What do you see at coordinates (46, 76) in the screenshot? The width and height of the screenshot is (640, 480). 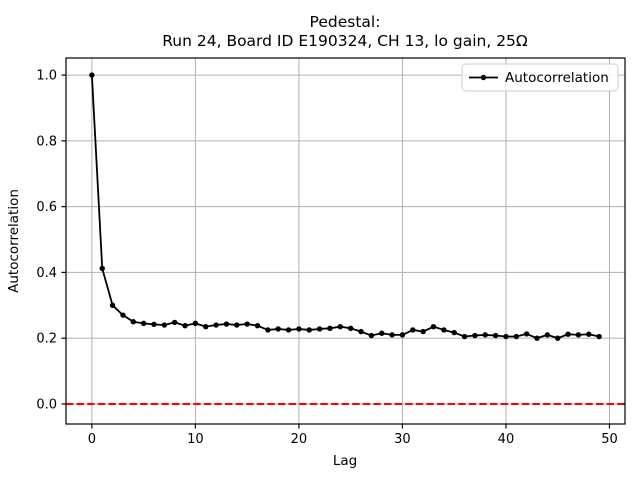 I see `y-tick-label: 1.0` at bounding box center [46, 76].